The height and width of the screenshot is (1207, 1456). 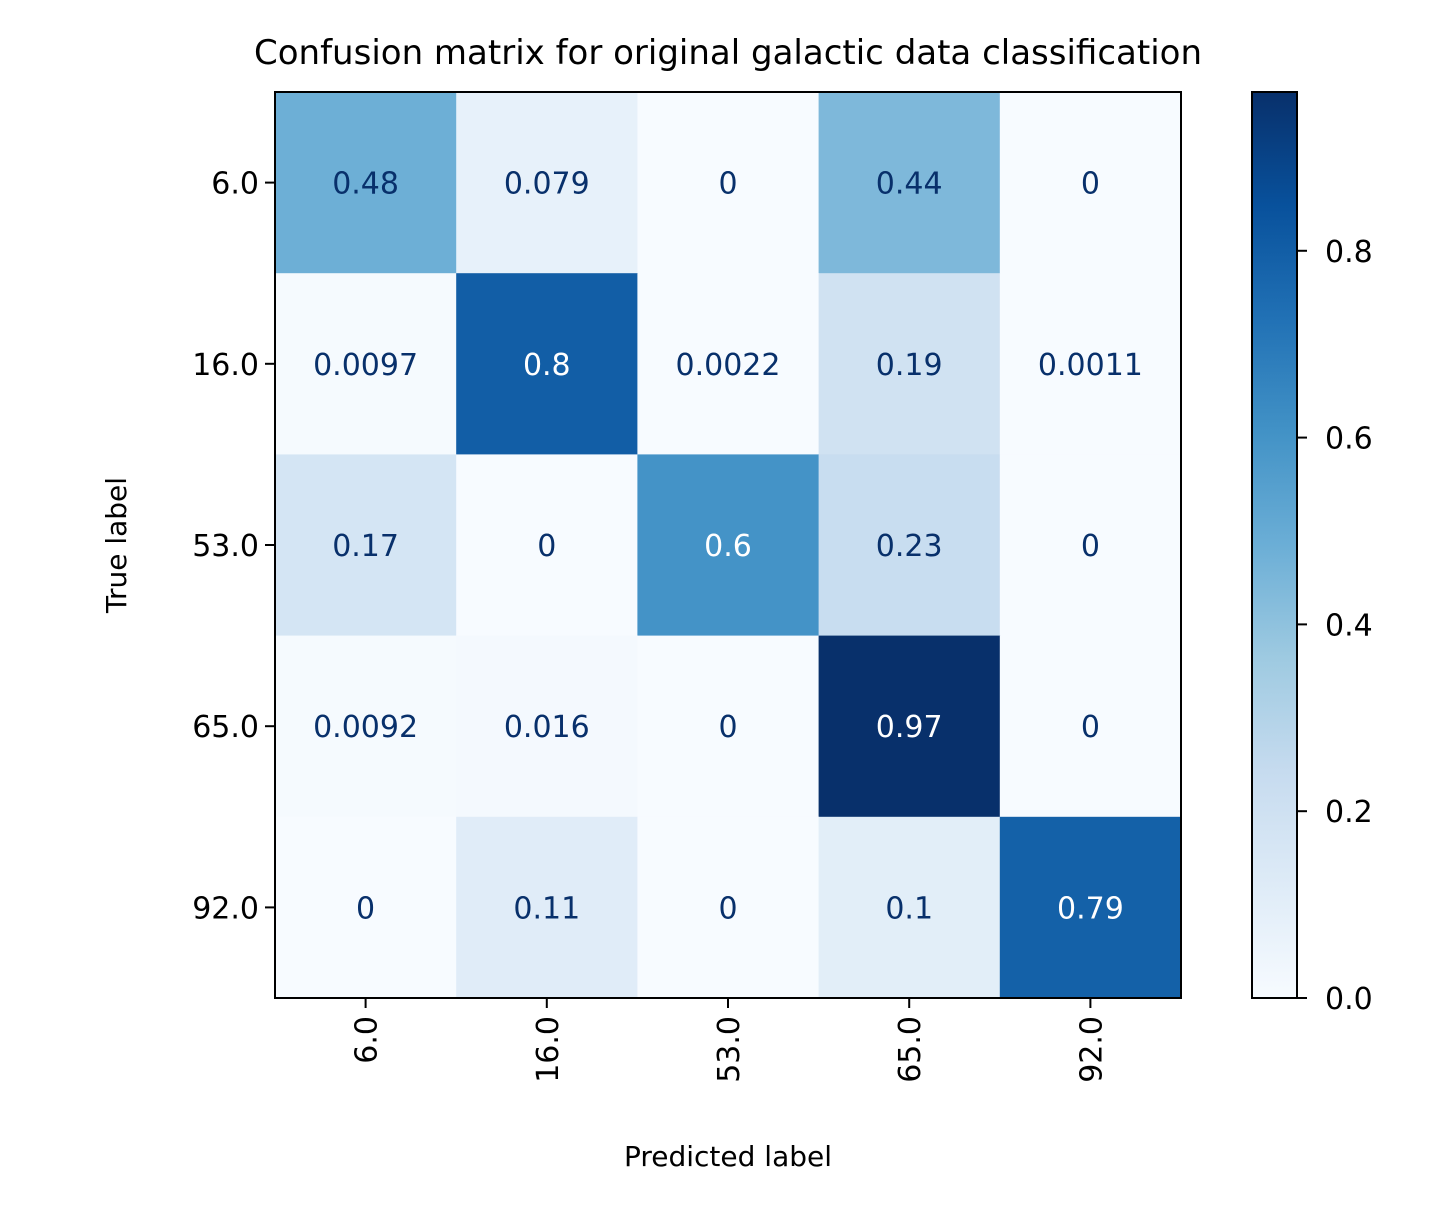 I want to click on heatmap-cell-label-r1-c1: 0.8, so click(x=547, y=365).